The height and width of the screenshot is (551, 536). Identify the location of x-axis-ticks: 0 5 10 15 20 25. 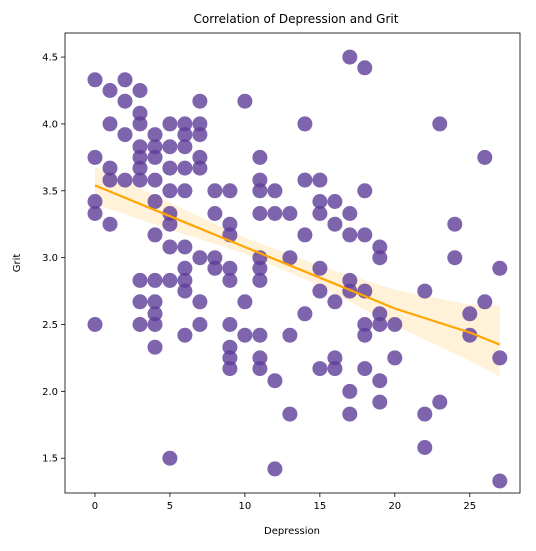
(284, 502).